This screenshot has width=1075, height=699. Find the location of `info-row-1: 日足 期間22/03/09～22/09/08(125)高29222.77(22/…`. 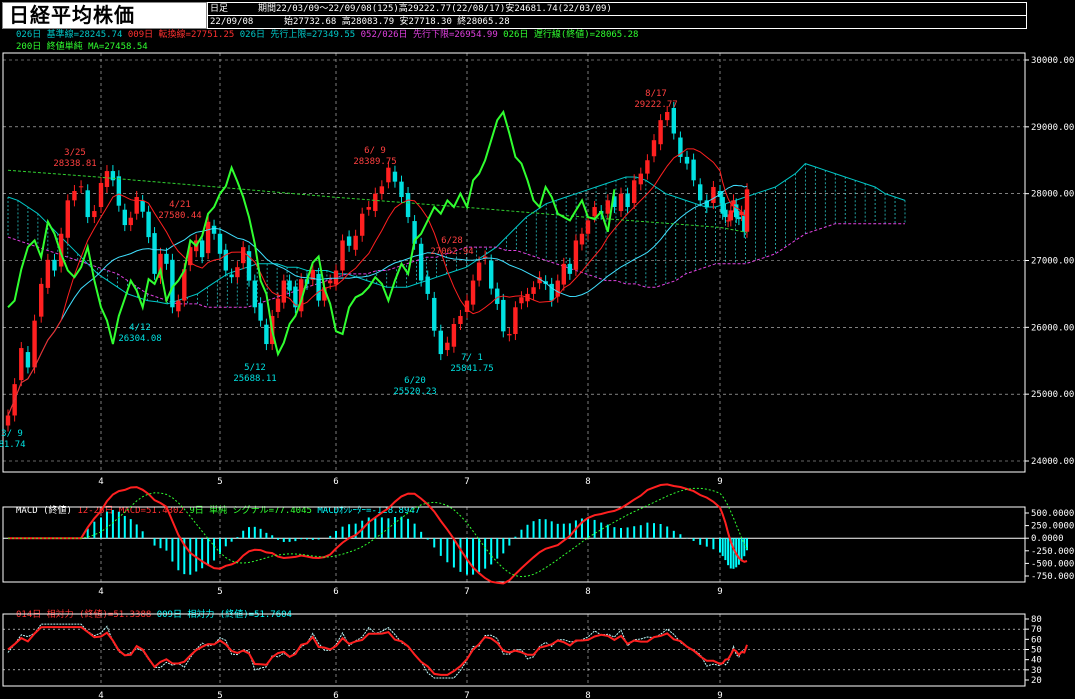

info-row-1: 日足 期間22/03/09～22/09/08(125)高29222.77(22/… is located at coordinates (617, 9).